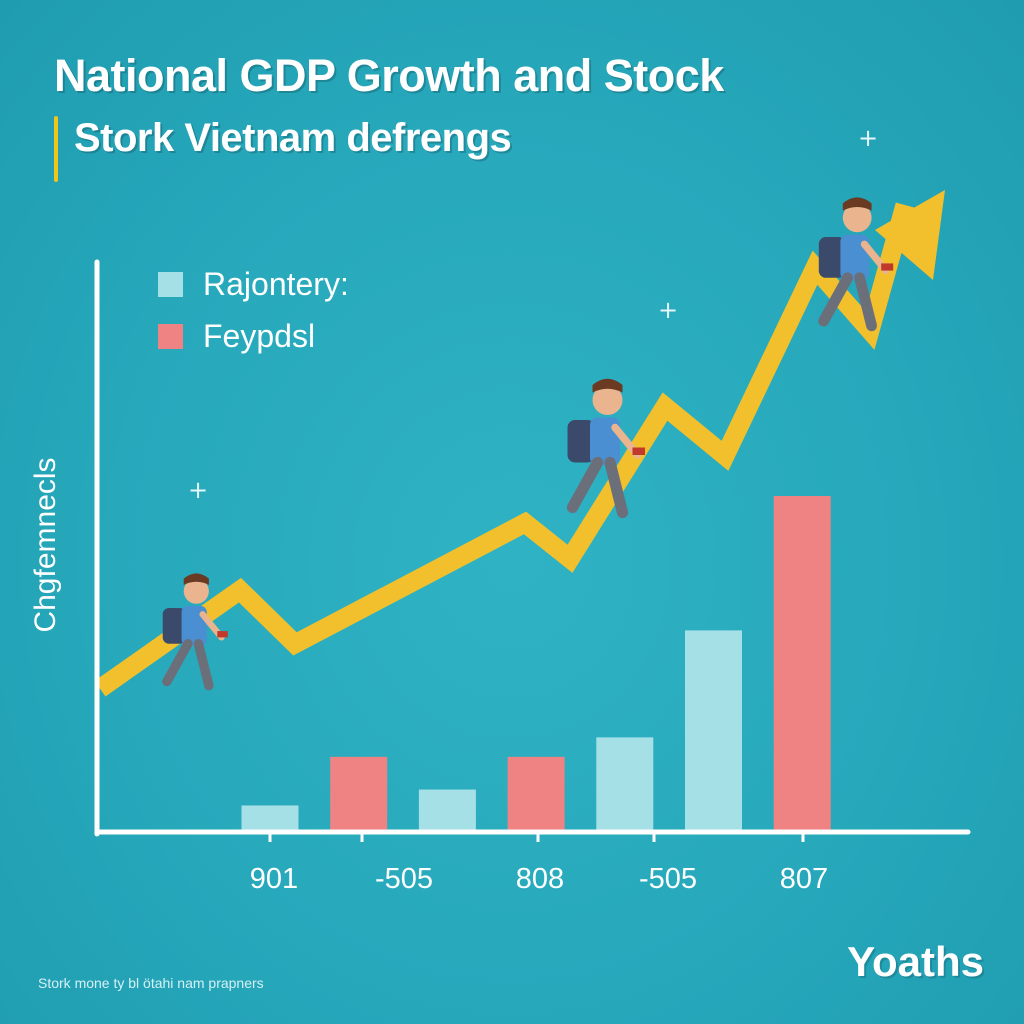 Image resolution: width=1024 pixels, height=1024 pixels. Describe the element at coordinates (151, 983) in the screenshot. I see `footer-caption: Stork mone ty bl ötahi nam prapners` at that location.